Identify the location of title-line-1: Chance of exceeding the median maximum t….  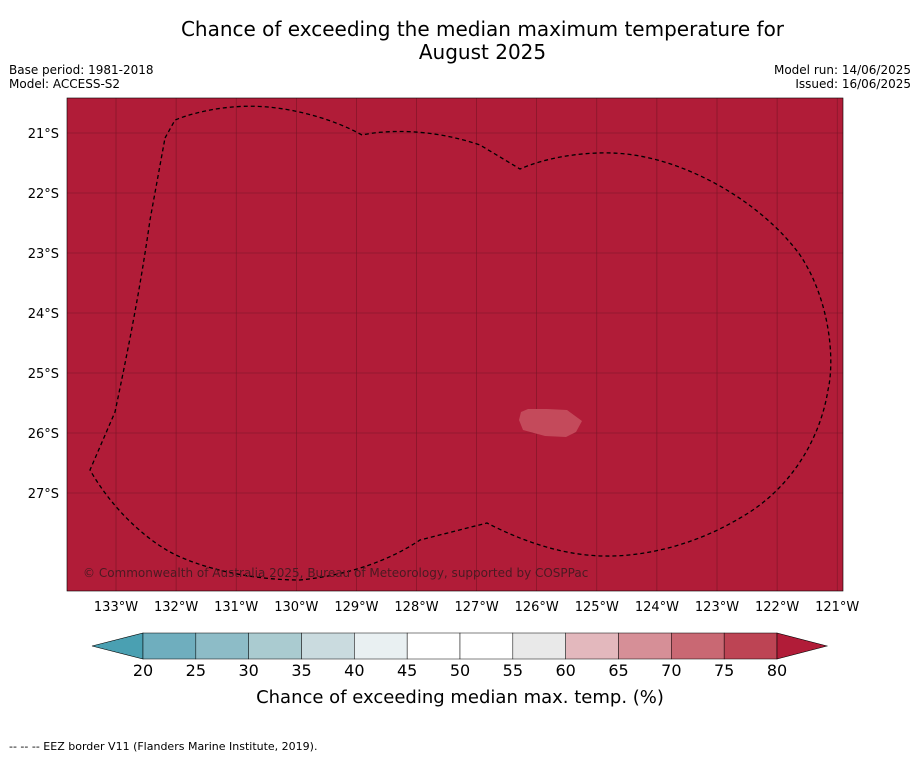
(482, 29).